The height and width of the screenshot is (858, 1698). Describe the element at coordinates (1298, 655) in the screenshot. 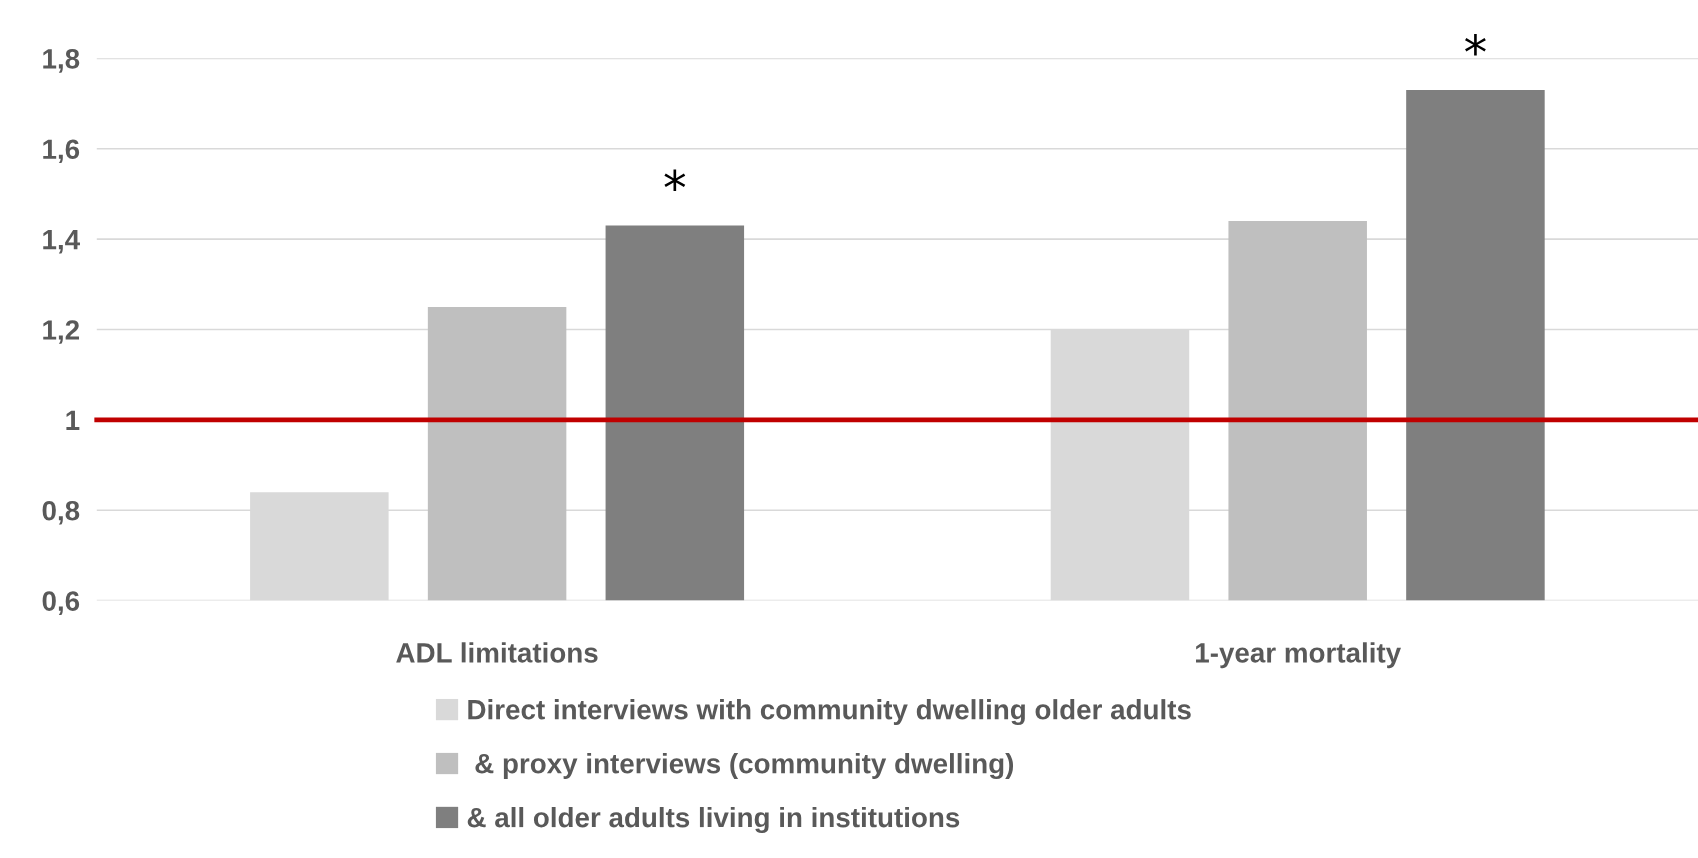

I see `x-tick-label: 1-year mortality` at that location.